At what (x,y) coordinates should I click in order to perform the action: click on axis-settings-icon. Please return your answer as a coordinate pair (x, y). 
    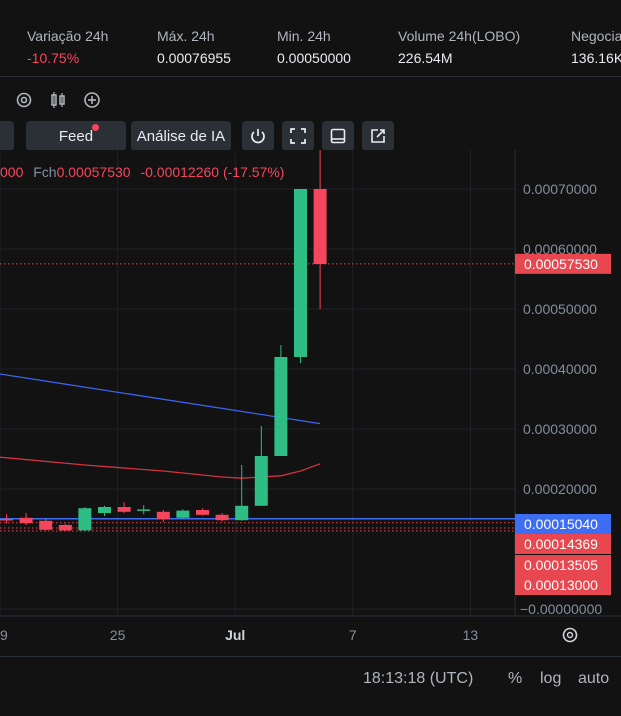
    Looking at the image, I should click on (570, 635).